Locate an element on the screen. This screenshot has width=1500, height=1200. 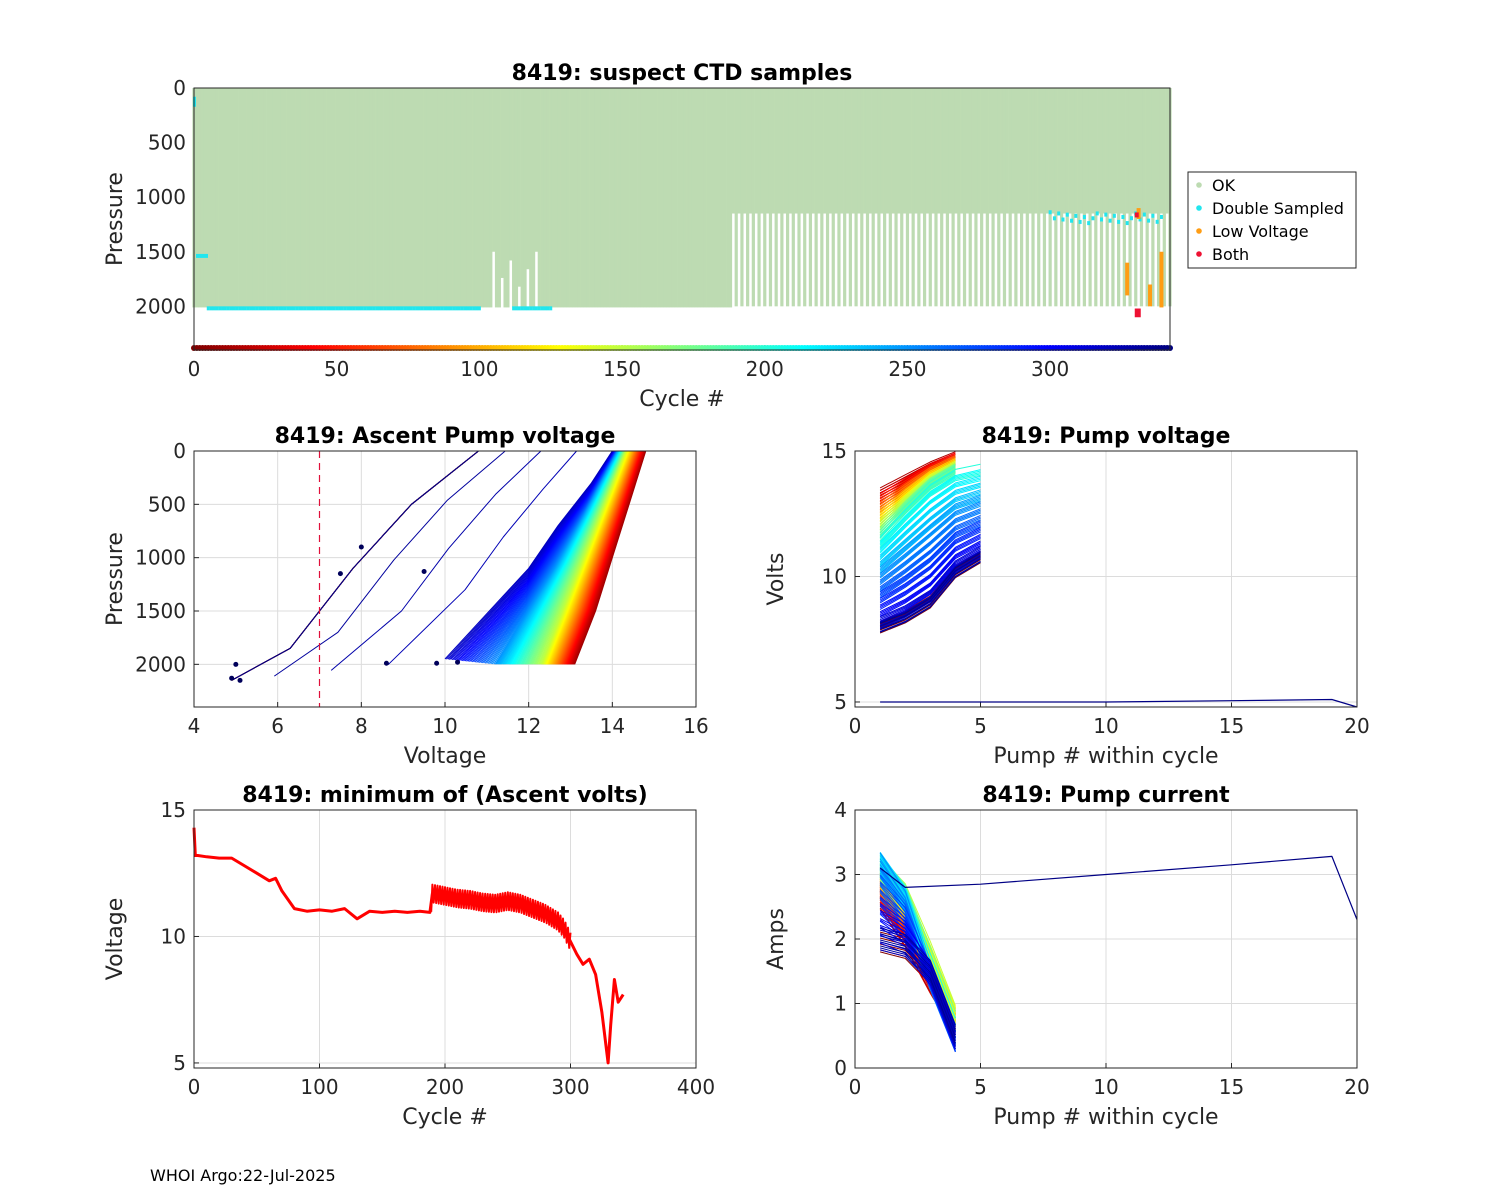
tick-label-y: 1000 is located at coordinates (160, 558).